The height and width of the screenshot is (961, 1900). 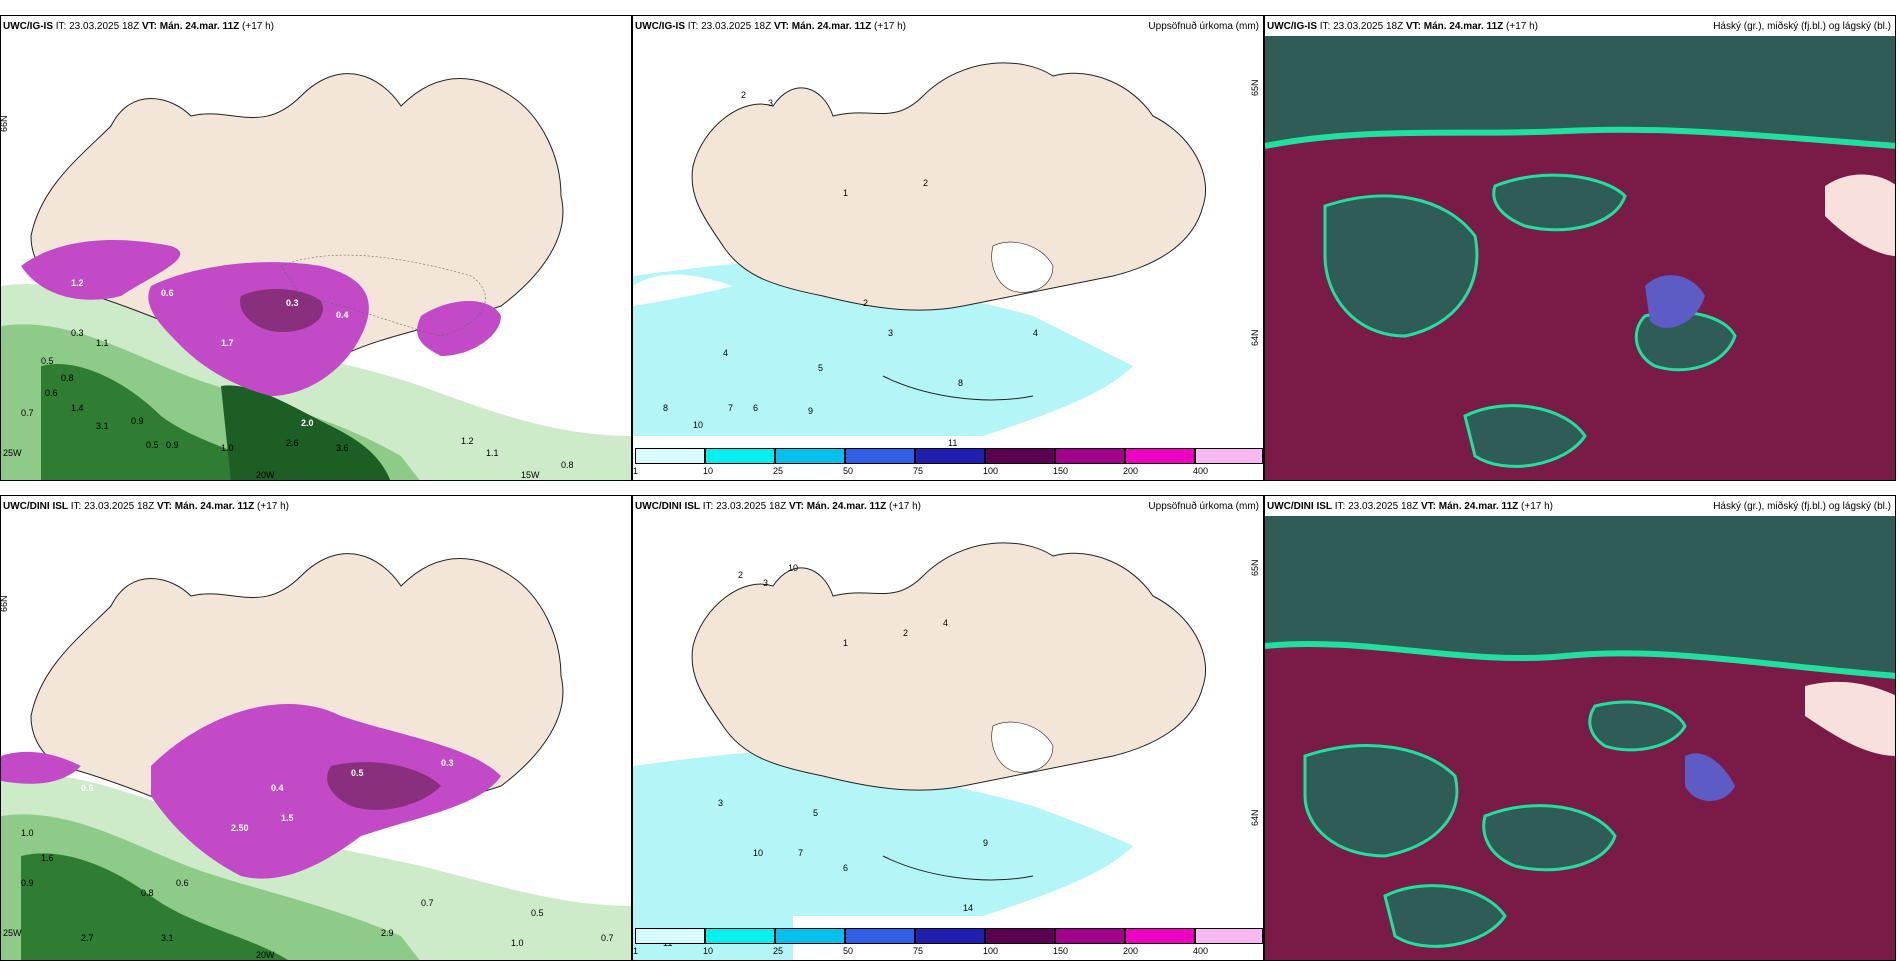 What do you see at coordinates (730, 408) in the screenshot?
I see `value-label: 7` at bounding box center [730, 408].